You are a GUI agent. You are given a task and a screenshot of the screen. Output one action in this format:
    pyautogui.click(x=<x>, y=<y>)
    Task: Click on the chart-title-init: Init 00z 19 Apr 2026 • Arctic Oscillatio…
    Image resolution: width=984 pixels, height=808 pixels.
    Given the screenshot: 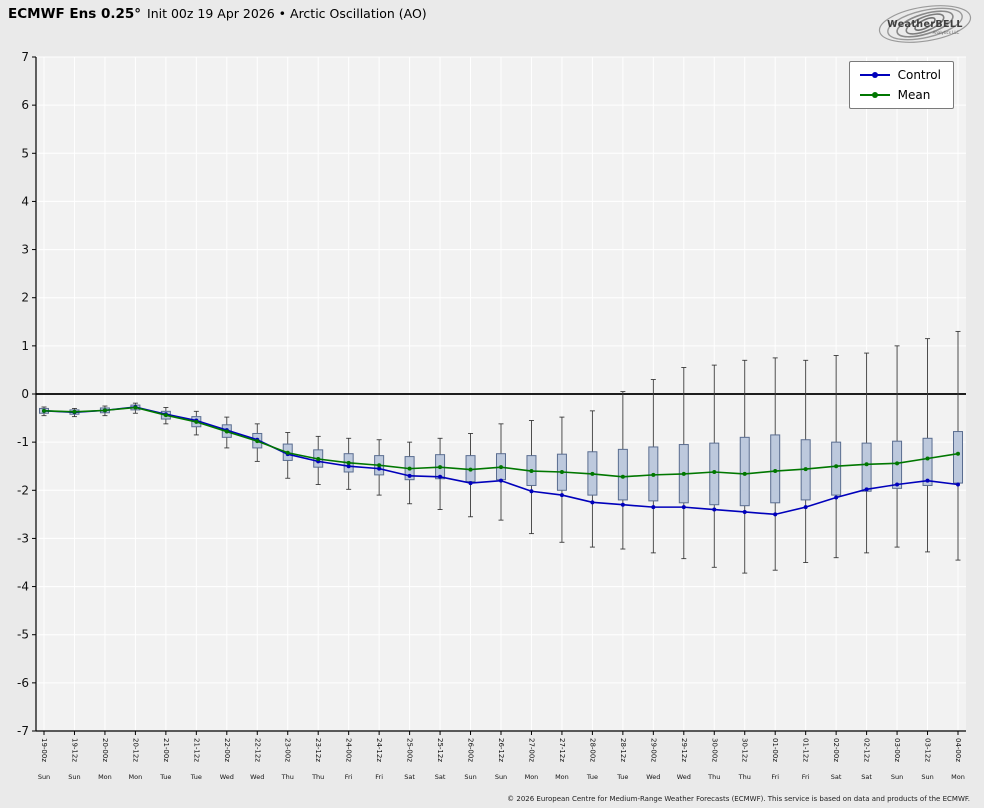 What is the action you would take?
    pyautogui.click(x=287, y=13)
    